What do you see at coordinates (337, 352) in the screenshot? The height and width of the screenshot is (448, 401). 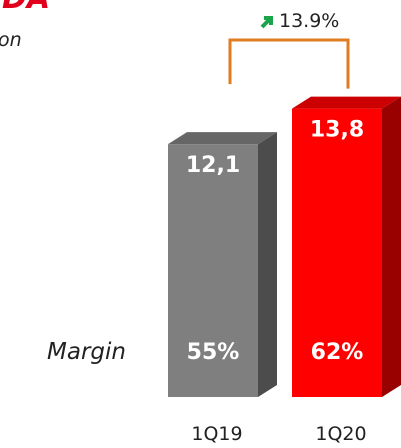 I see `margin-value-label: 62%` at bounding box center [337, 352].